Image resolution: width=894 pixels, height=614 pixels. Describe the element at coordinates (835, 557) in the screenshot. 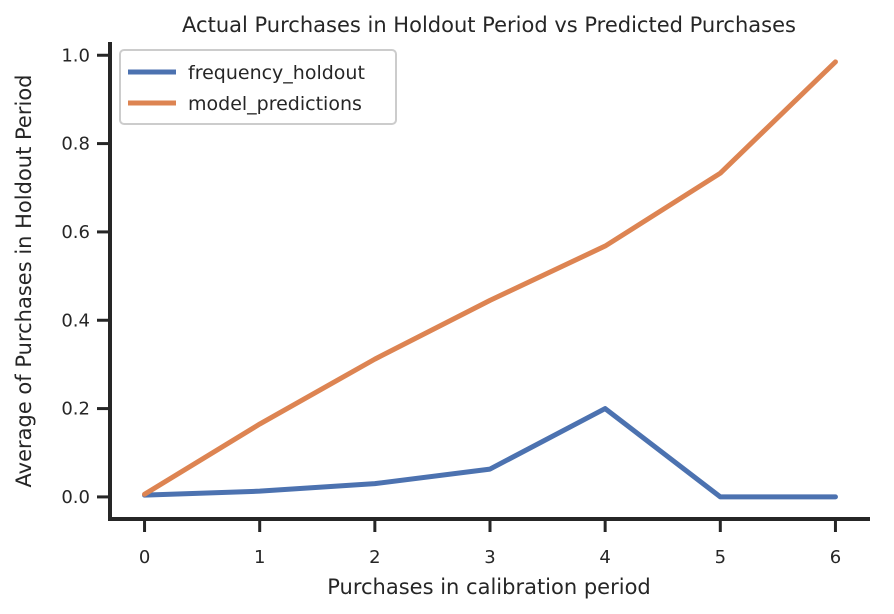

I see `x-tick-label: 6` at that location.